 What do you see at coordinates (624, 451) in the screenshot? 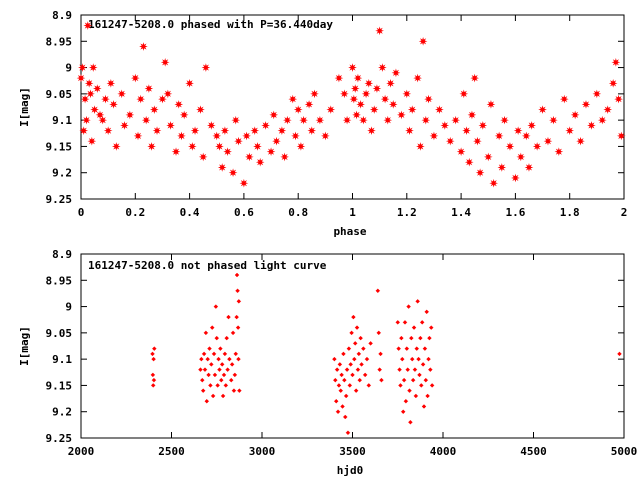
I see `x-tick-label: 5000` at bounding box center [624, 451].